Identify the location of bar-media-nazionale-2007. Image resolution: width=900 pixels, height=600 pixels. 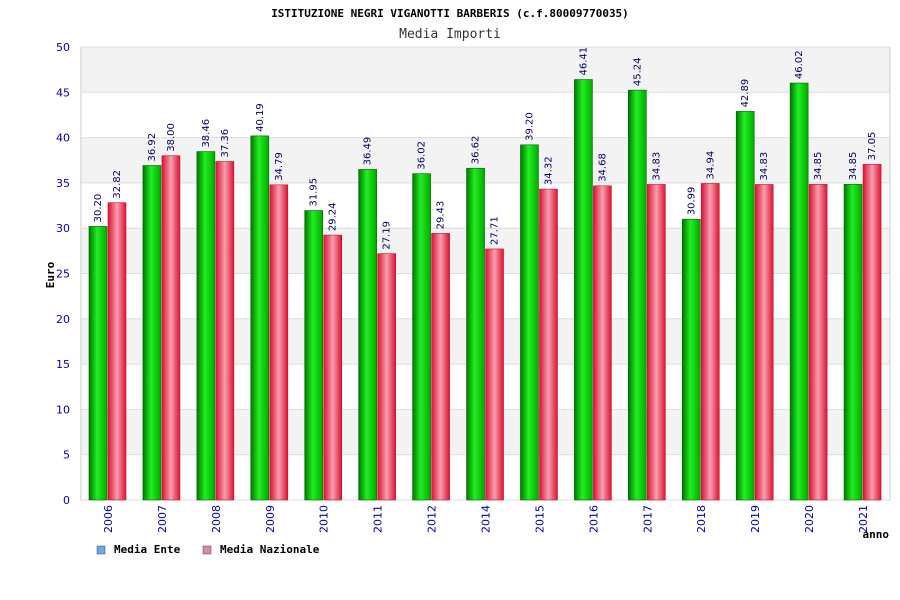
(171, 328).